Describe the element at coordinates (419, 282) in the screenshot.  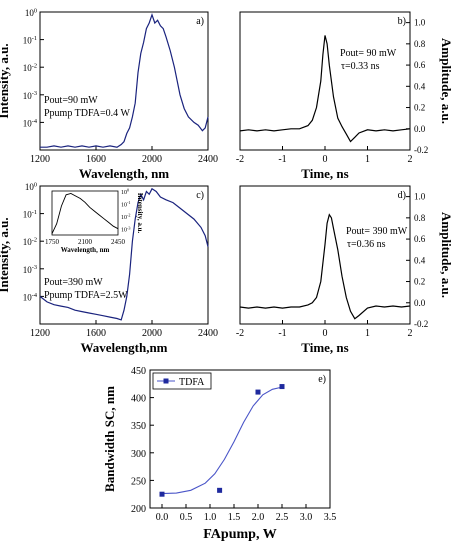
I see `y-tick-label-d: 0.2` at that location.